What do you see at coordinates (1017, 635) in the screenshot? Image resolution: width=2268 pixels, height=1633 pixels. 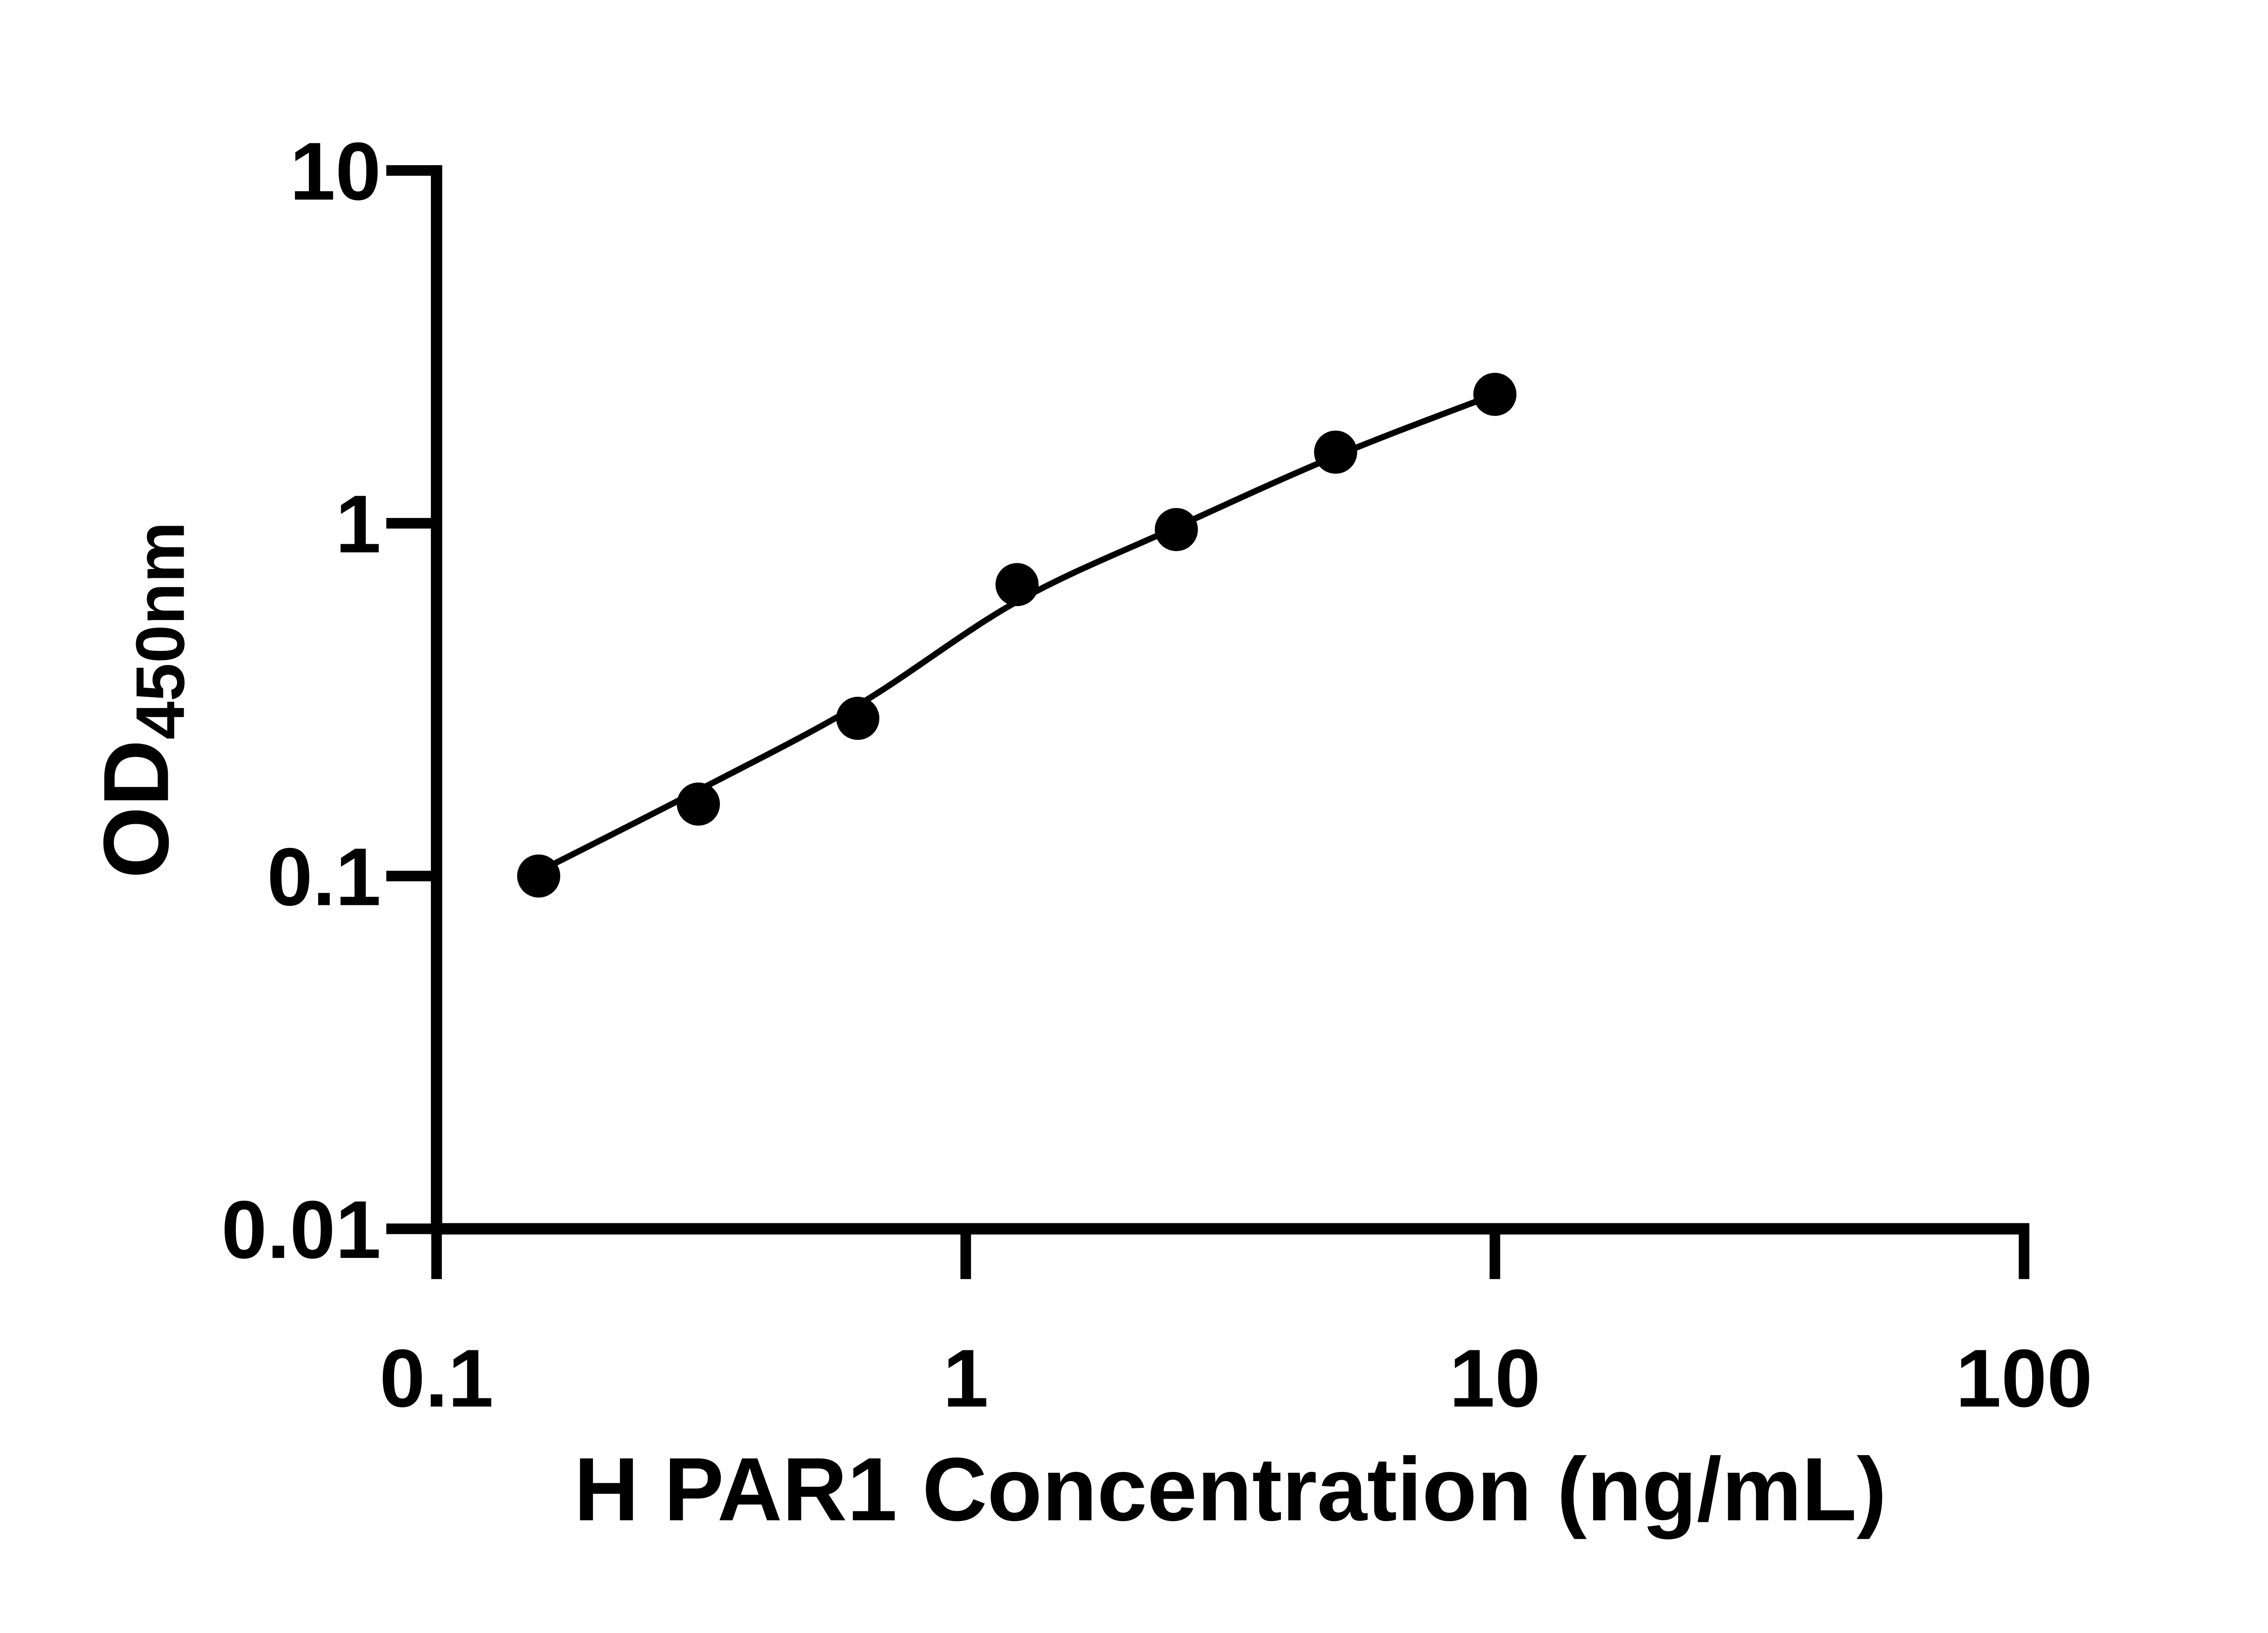 I see `plot-layer` at bounding box center [1017, 635].